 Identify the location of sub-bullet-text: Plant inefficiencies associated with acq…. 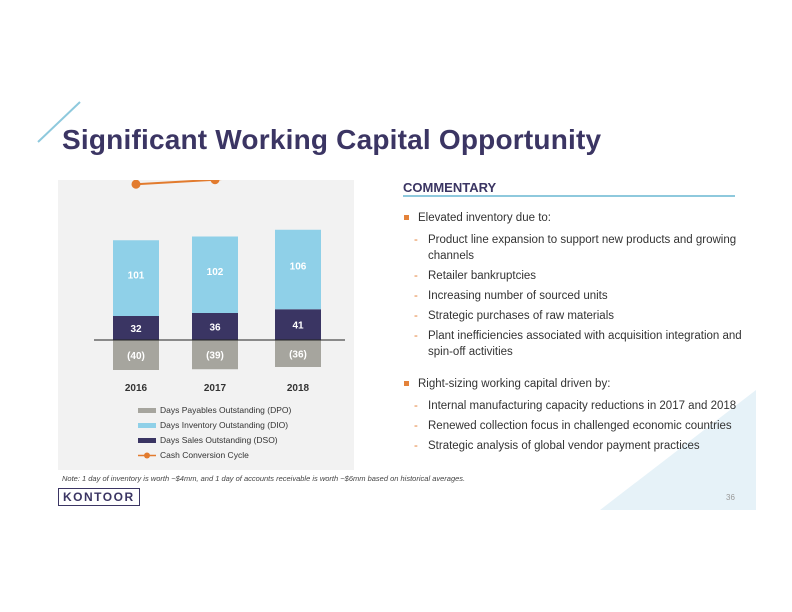
(585, 344).